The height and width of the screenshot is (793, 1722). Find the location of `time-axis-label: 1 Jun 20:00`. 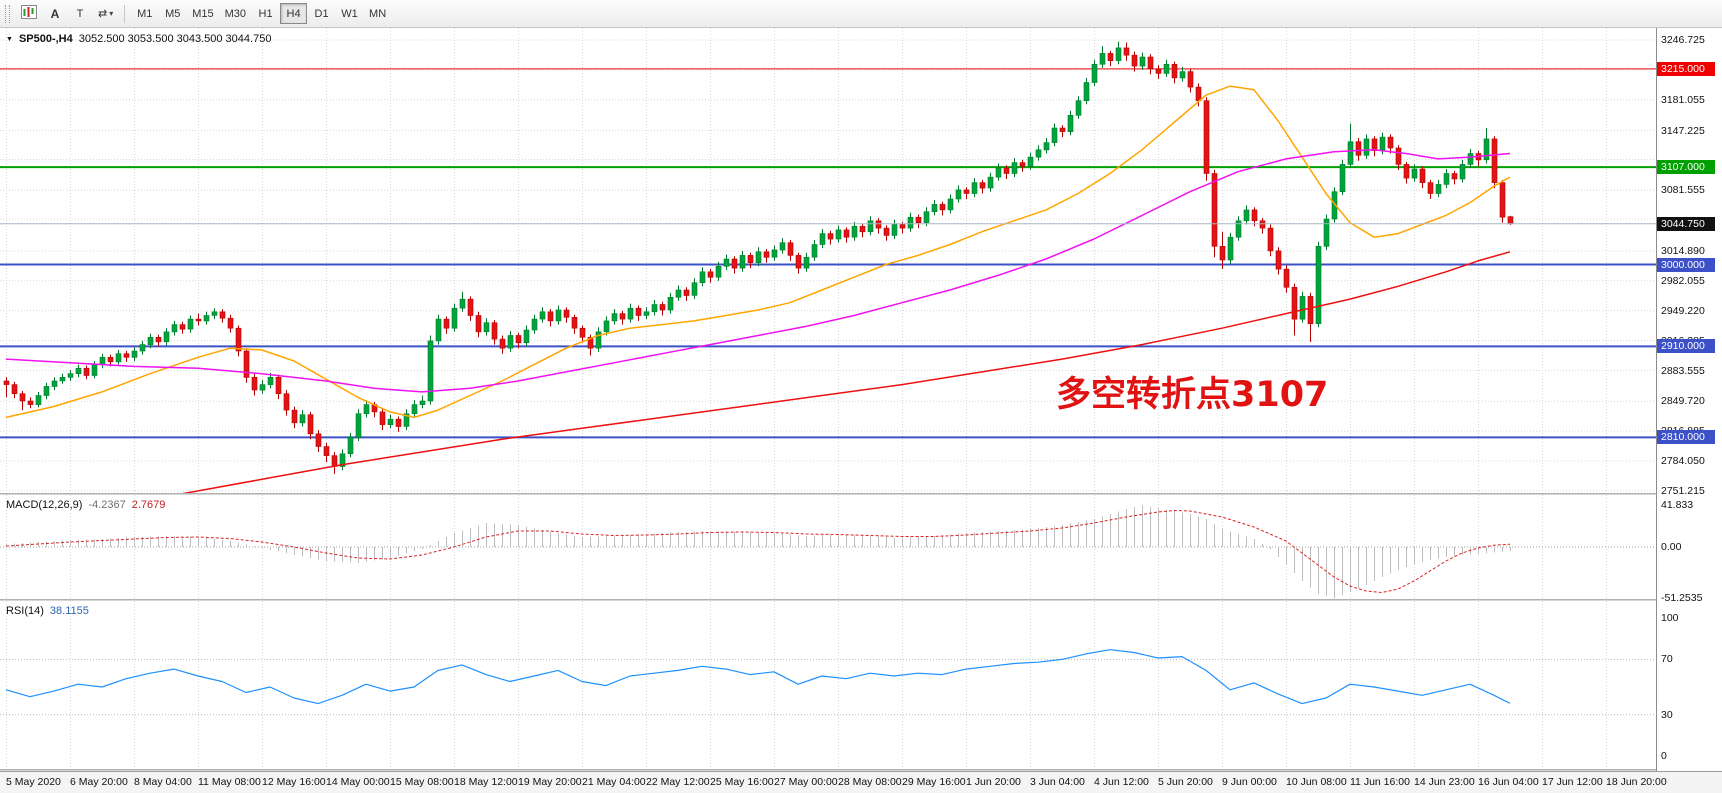

time-axis-label: 1 Jun 20:00 is located at coordinates (993, 782).